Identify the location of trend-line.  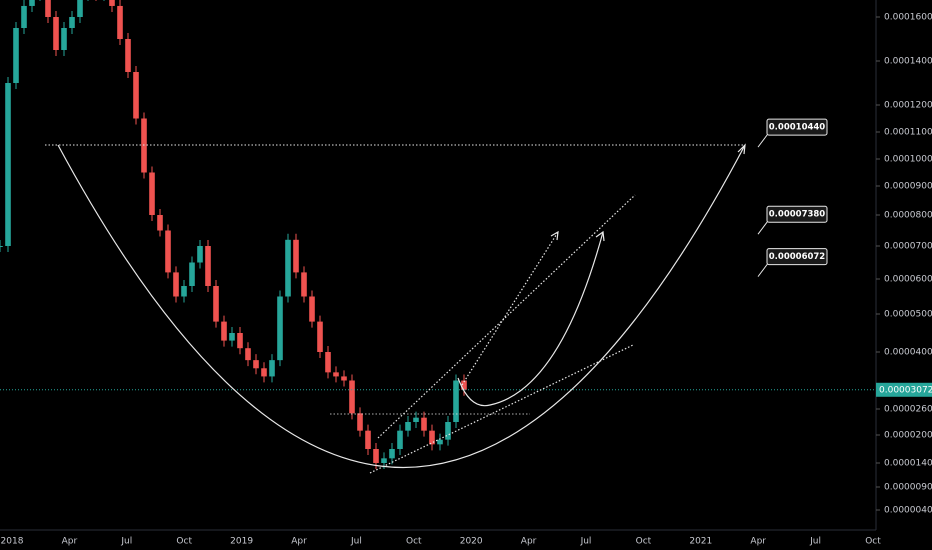
(506, 316).